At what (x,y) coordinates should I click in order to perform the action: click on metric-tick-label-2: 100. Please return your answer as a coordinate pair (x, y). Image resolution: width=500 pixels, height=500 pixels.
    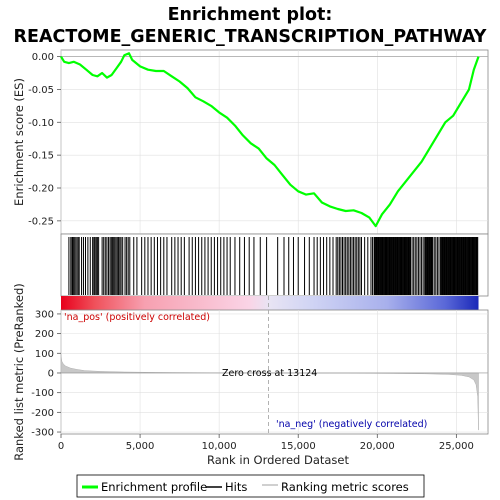
    Looking at the image, I should click on (44, 354).